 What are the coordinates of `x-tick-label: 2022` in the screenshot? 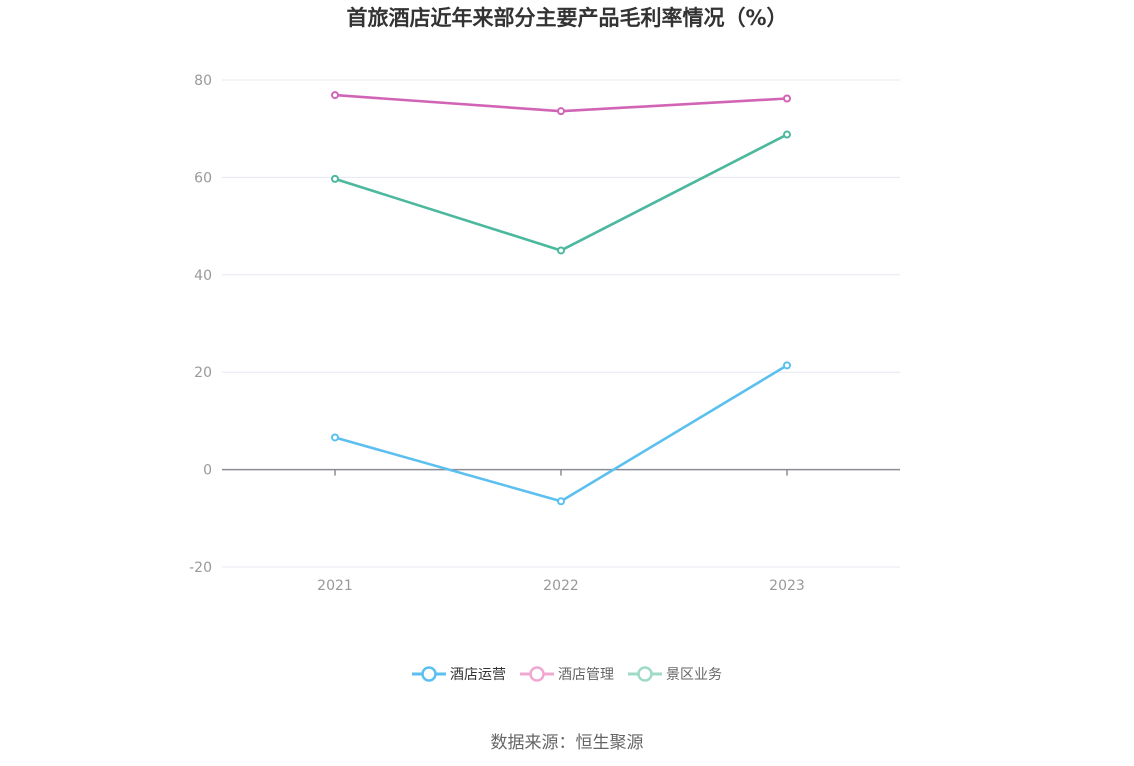 It's located at (561, 586).